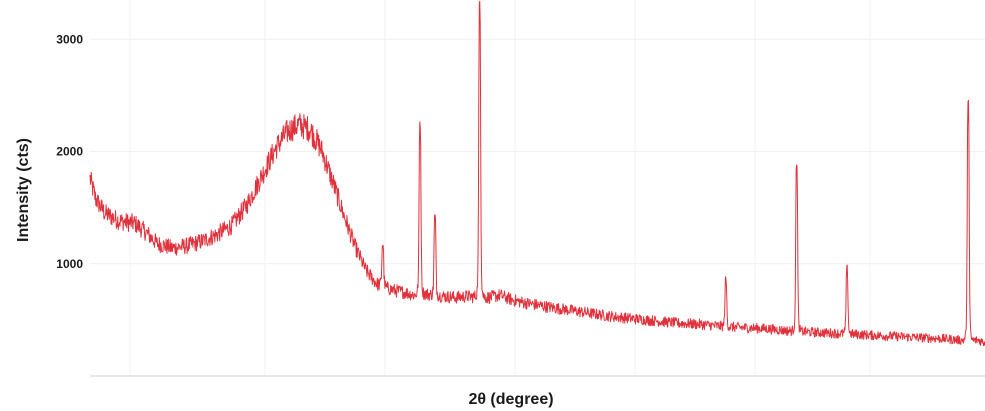 This screenshot has width=985, height=411. I want to click on y-tick-label: 2000, so click(69, 152).